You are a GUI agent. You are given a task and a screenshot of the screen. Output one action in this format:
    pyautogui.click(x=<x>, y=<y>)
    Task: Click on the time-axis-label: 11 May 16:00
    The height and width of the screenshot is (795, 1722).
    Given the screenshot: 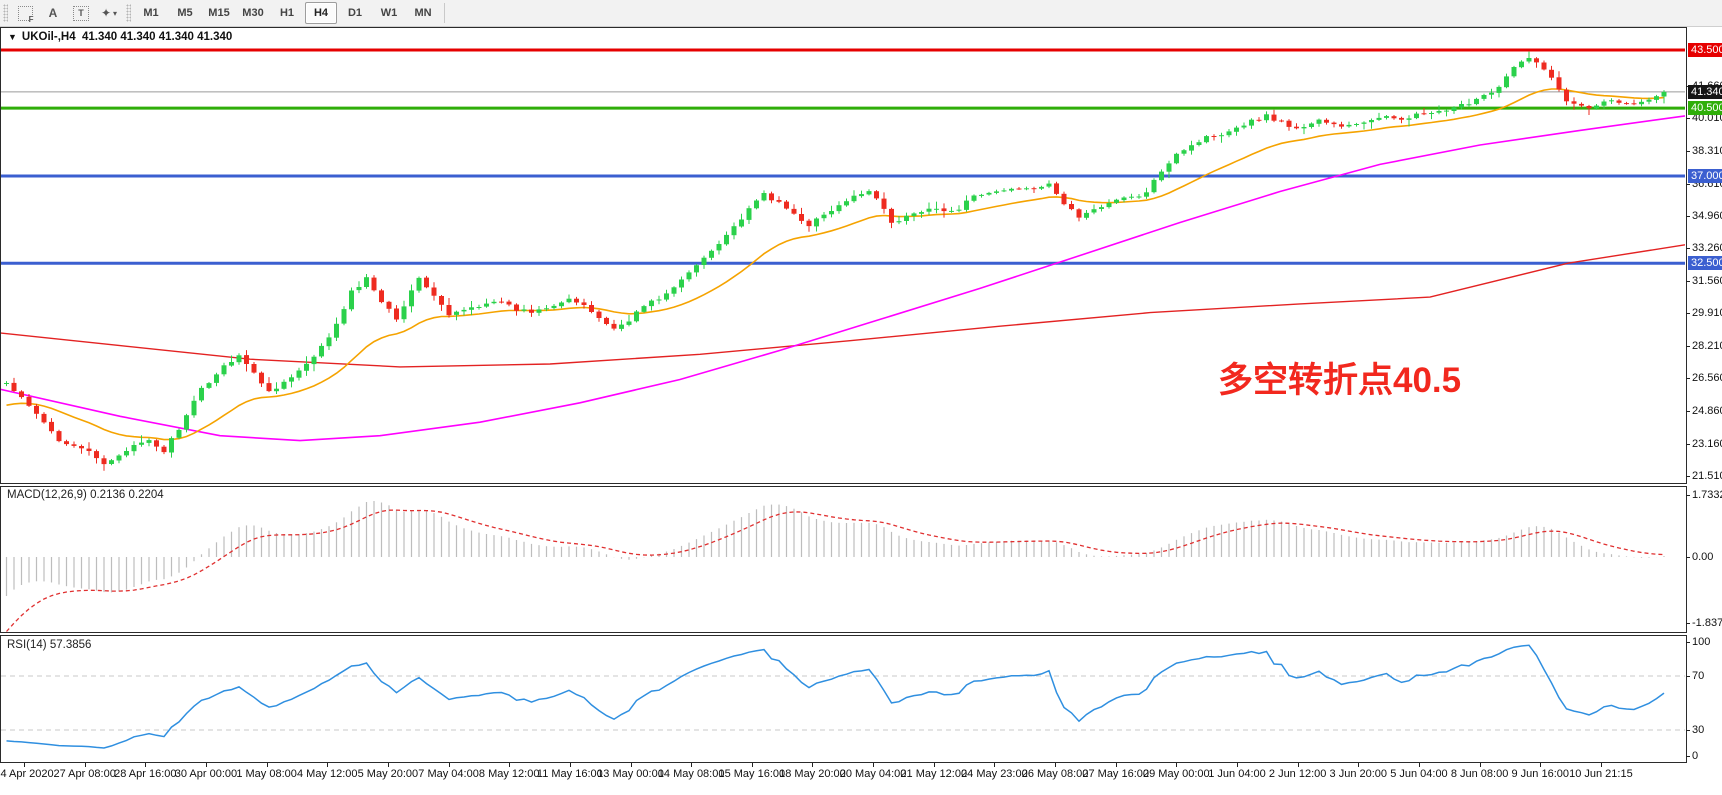 What is the action you would take?
    pyautogui.click(x=569, y=774)
    